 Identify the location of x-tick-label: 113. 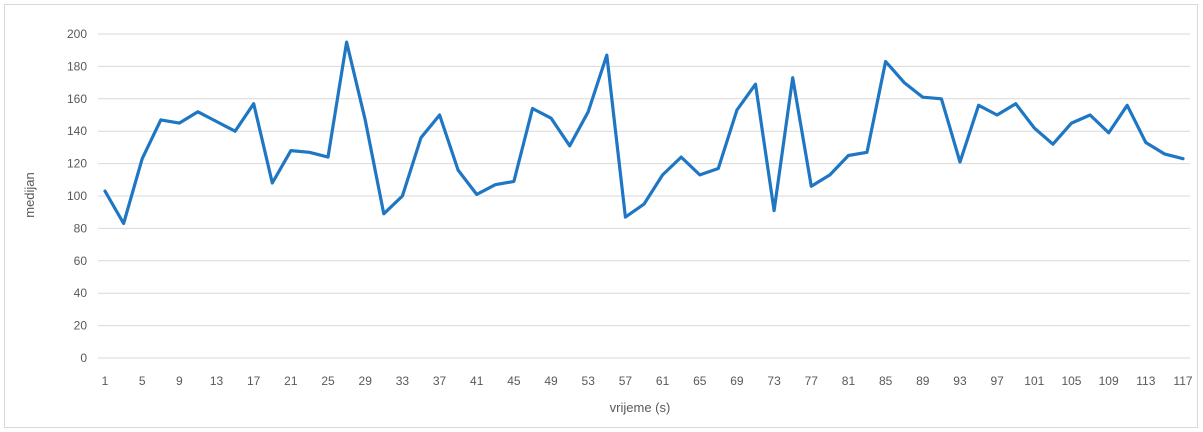
(1145, 381).